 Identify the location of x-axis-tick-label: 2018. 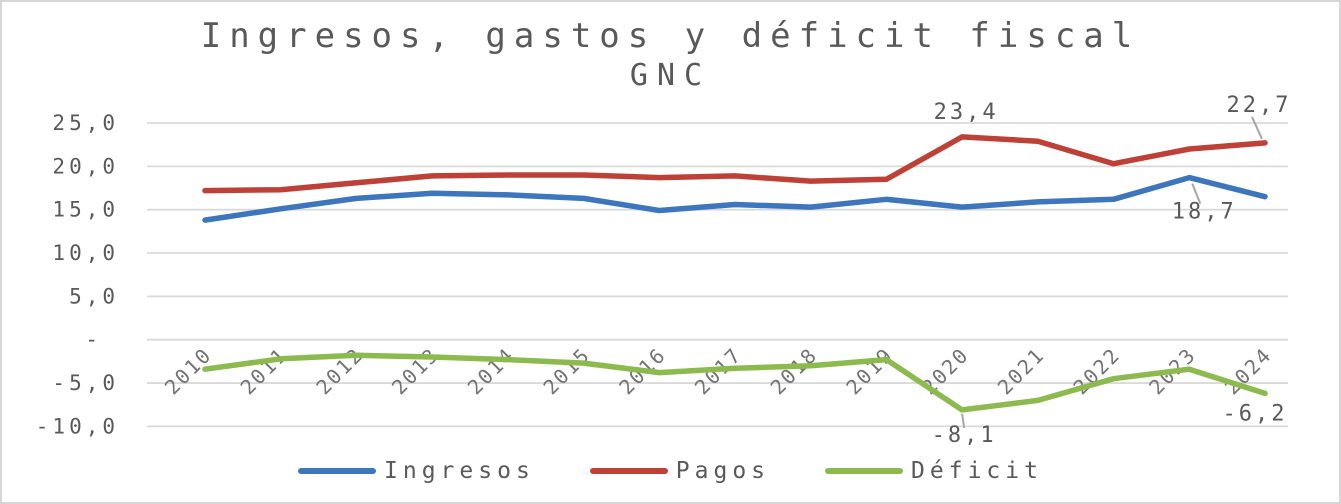
(794, 371).